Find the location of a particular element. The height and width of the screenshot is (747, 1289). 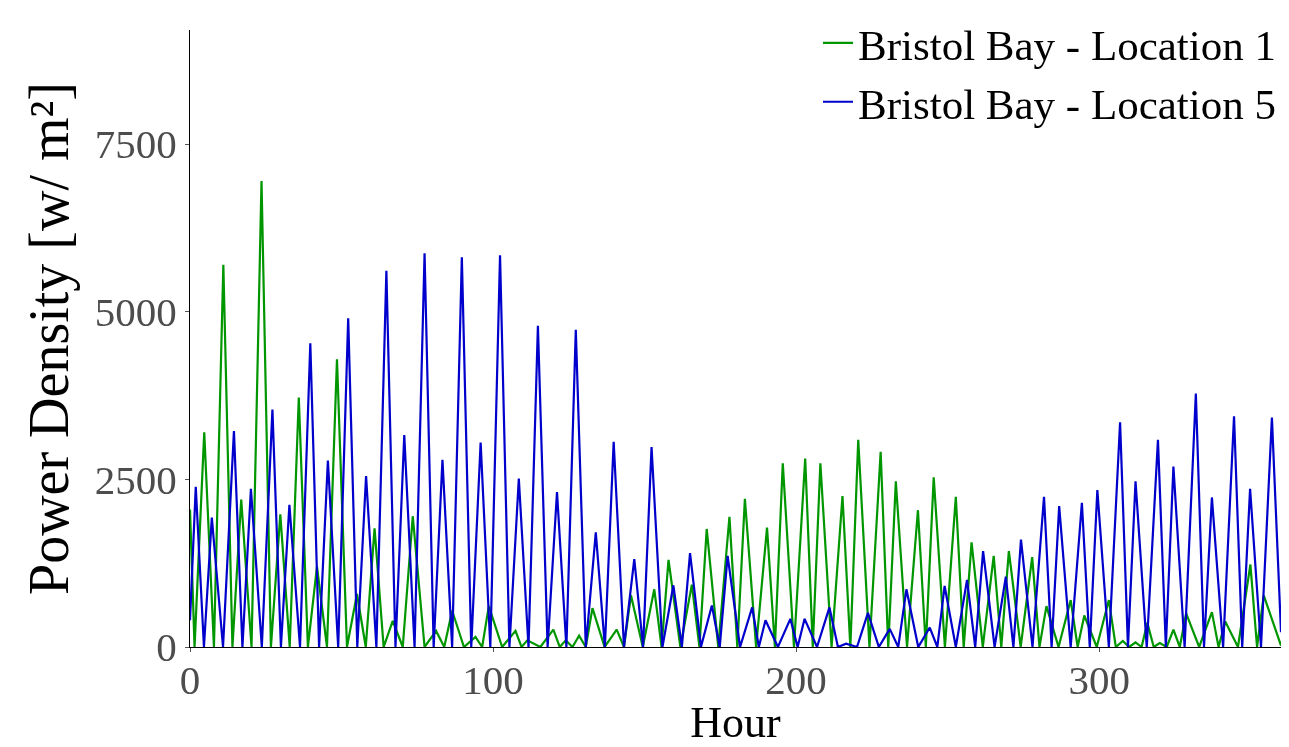

y-tick-label: 5000 is located at coordinates (135, 312).